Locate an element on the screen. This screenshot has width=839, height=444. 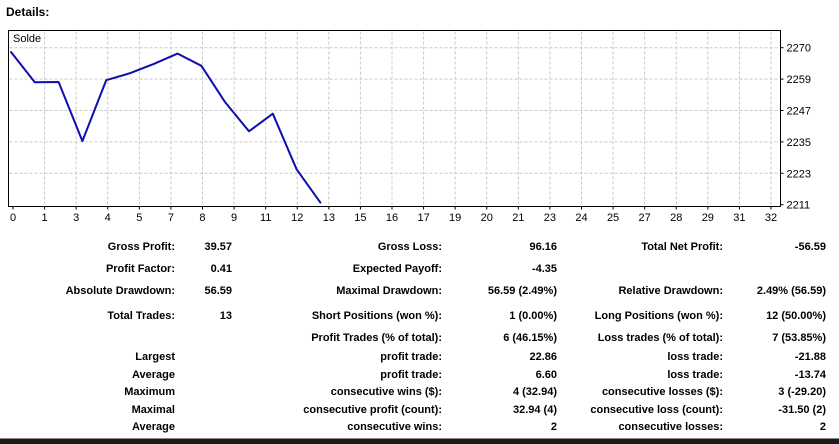
stat-value: 56.59 is located at coordinates (218, 291).